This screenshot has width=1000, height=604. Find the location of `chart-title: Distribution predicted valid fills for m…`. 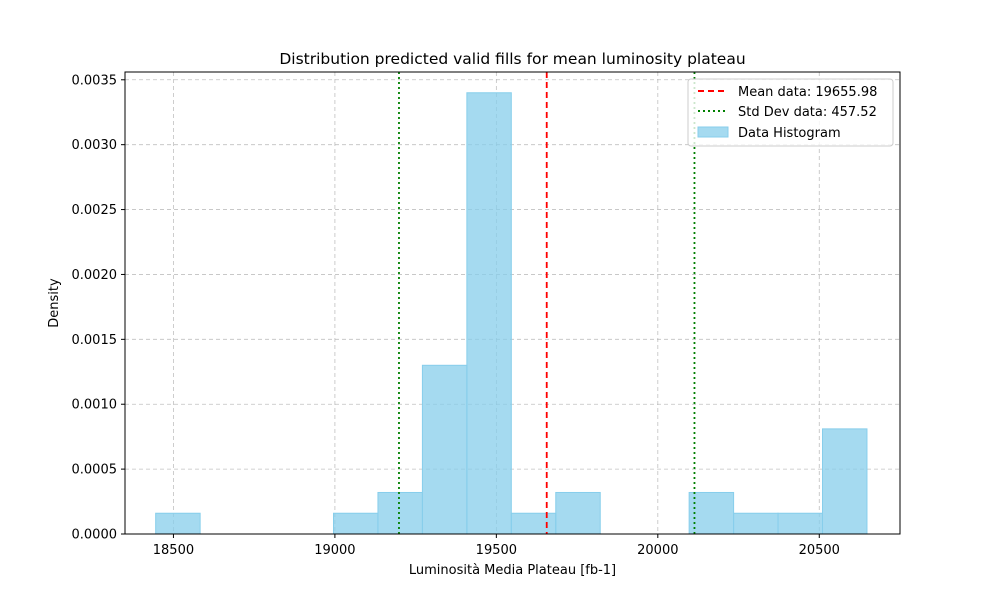

chart-title: Distribution predicted valid fills for m… is located at coordinates (512, 59).